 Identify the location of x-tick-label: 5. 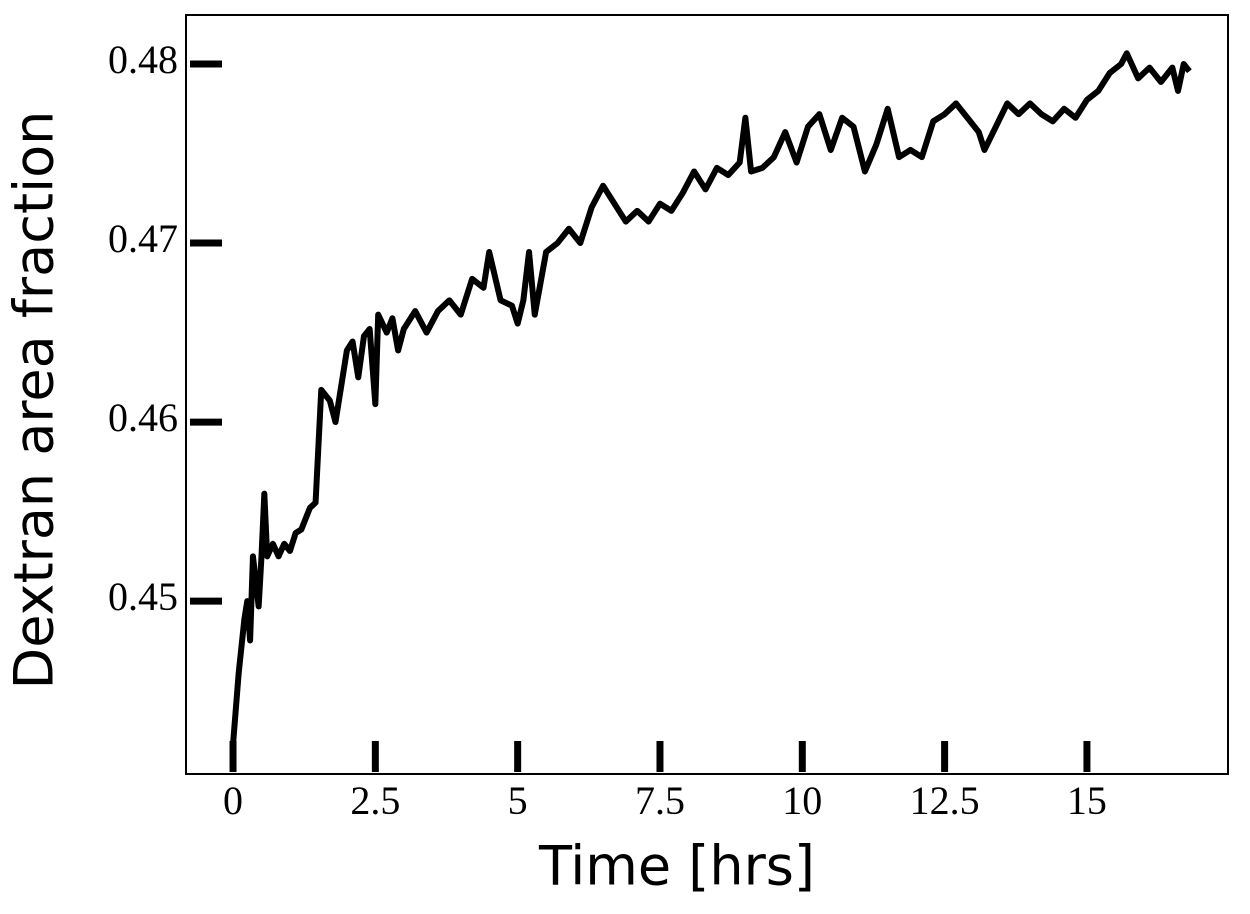
(518, 800).